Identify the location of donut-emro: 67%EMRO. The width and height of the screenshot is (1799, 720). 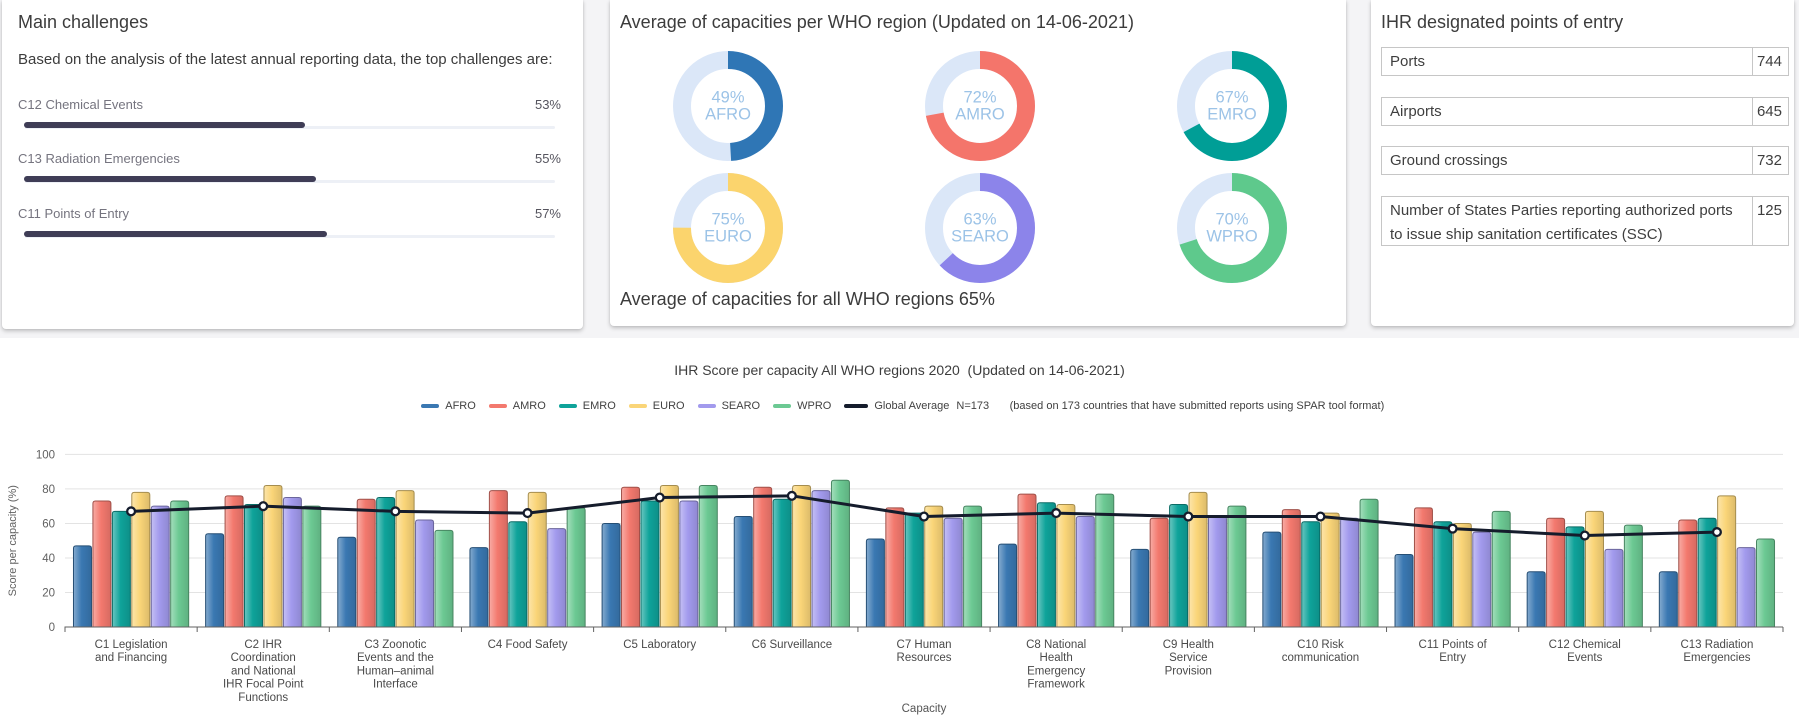
(1232, 106).